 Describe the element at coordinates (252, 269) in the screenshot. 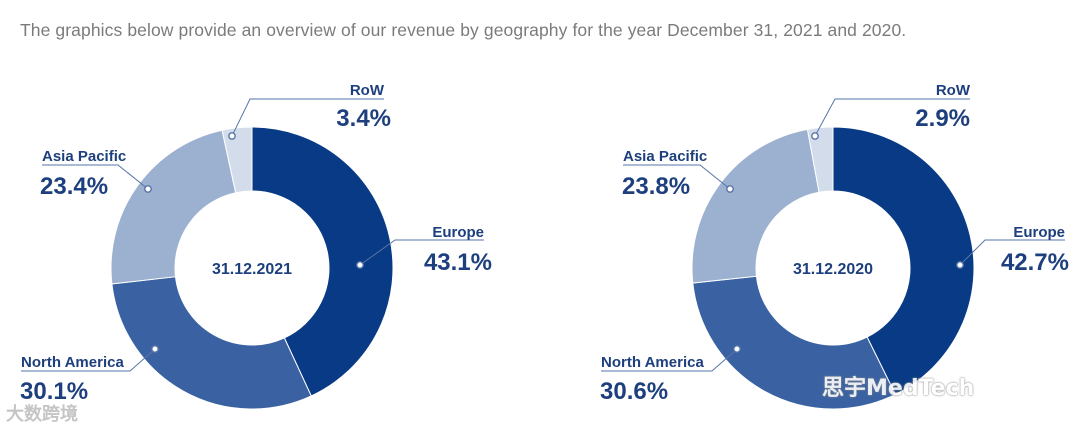

I see `center-label: 31.12.2021` at that location.